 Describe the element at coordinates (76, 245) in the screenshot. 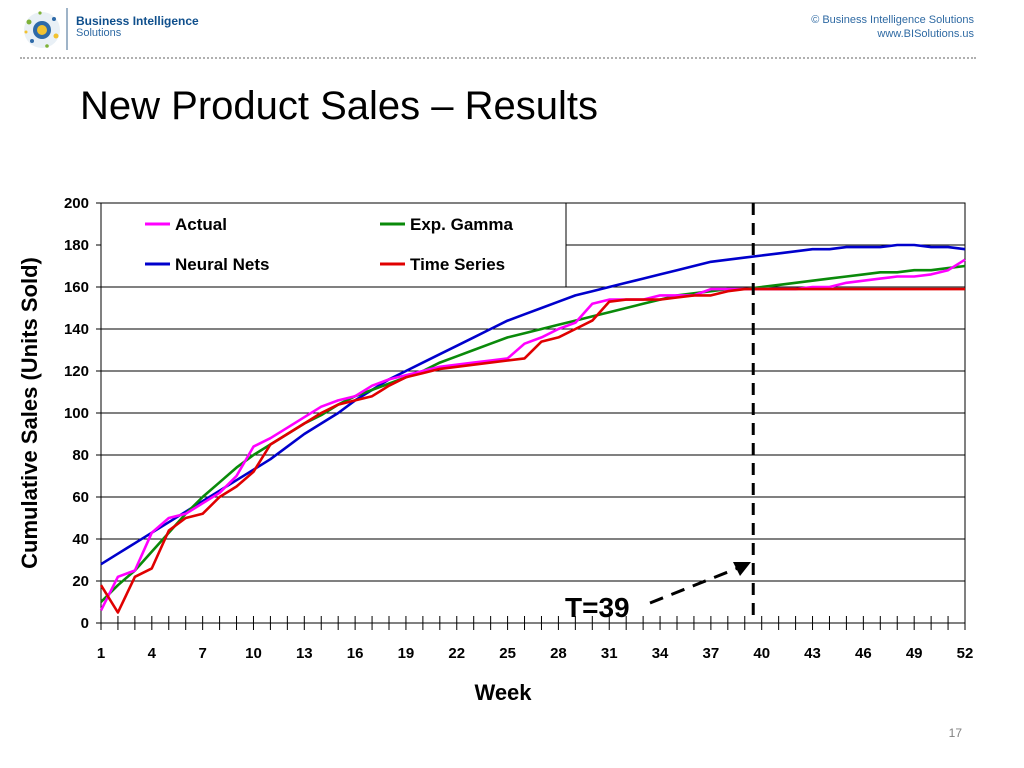

I see `y-tick-label: 180` at that location.